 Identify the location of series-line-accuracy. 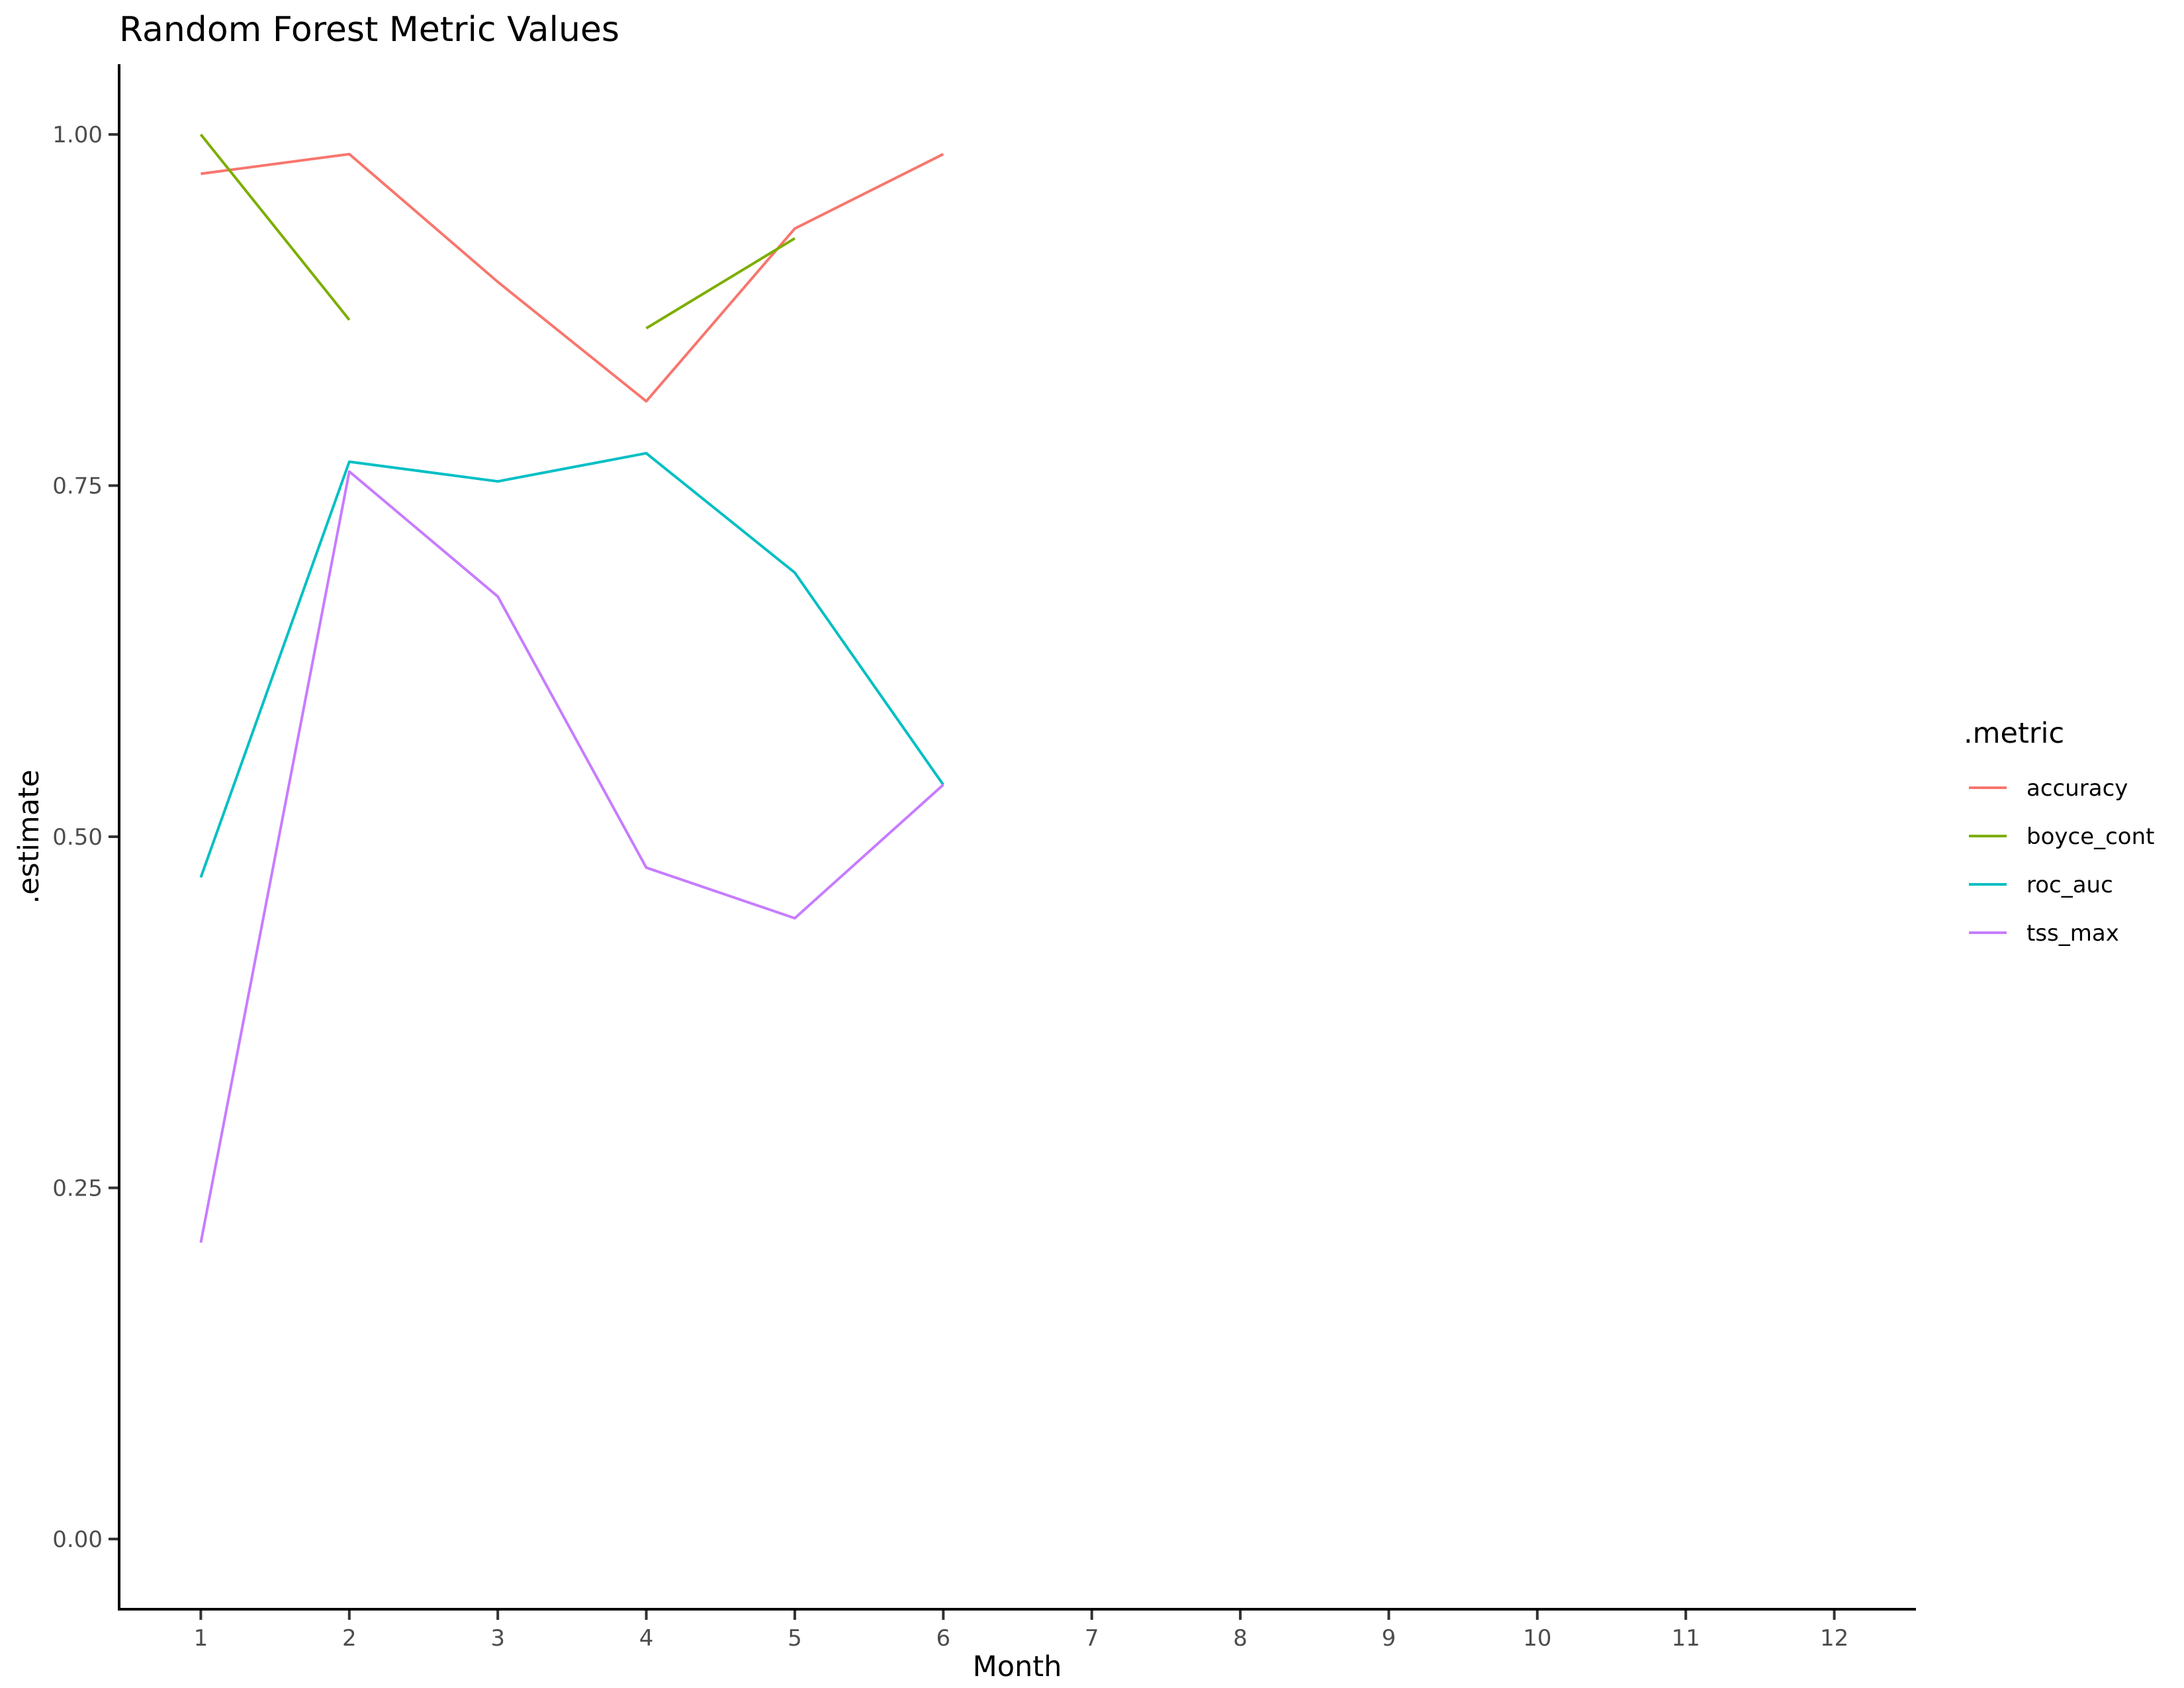
(572, 277).